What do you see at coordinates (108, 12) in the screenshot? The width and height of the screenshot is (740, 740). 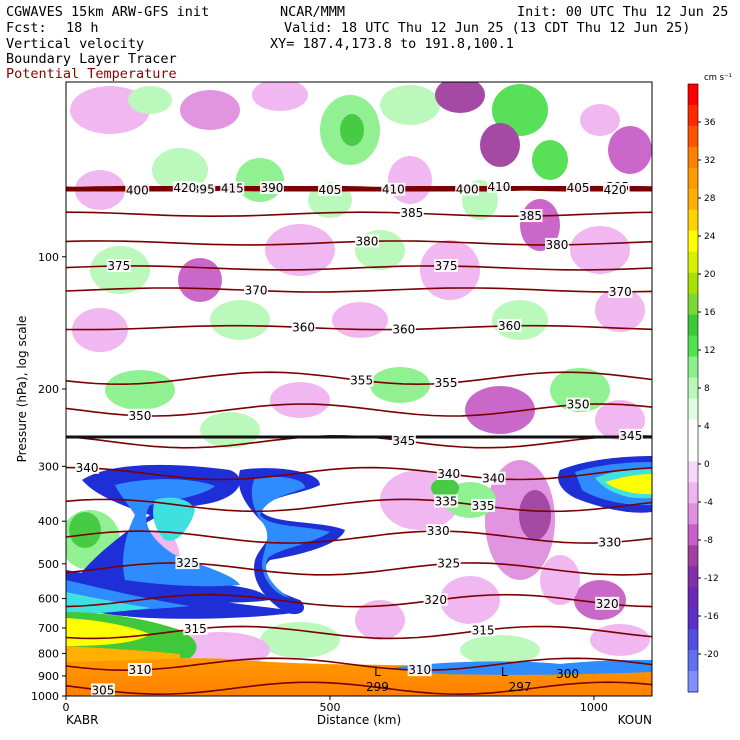 I see `model-title: CGWAVES 15km ARW-GFS init` at bounding box center [108, 12].